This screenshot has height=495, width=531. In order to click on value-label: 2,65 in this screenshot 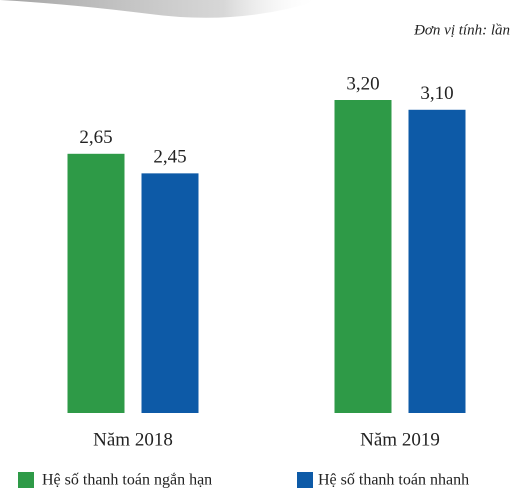, I will do `click(95, 137)`.